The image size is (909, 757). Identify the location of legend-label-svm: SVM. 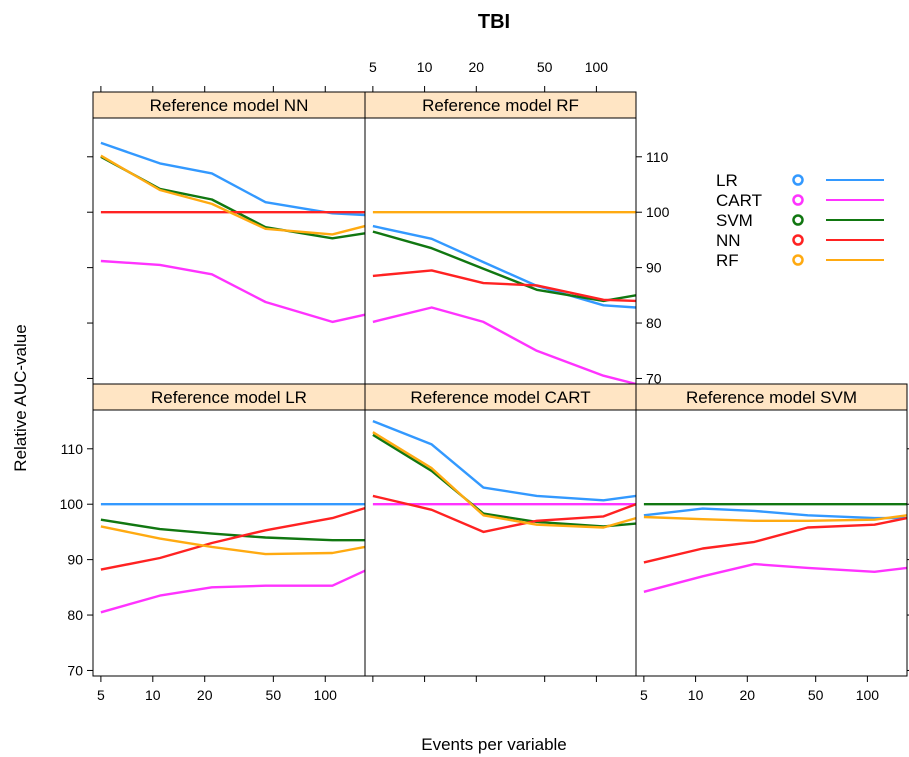
(734, 220).